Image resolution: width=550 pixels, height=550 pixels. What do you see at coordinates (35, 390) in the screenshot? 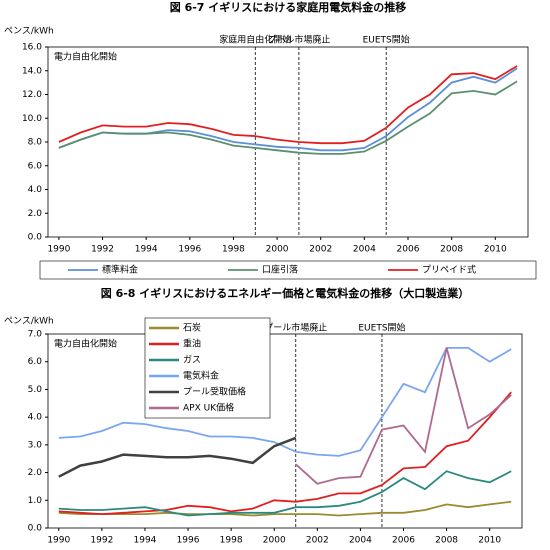
I see `y-tick-label: 5.0` at bounding box center [35, 390].